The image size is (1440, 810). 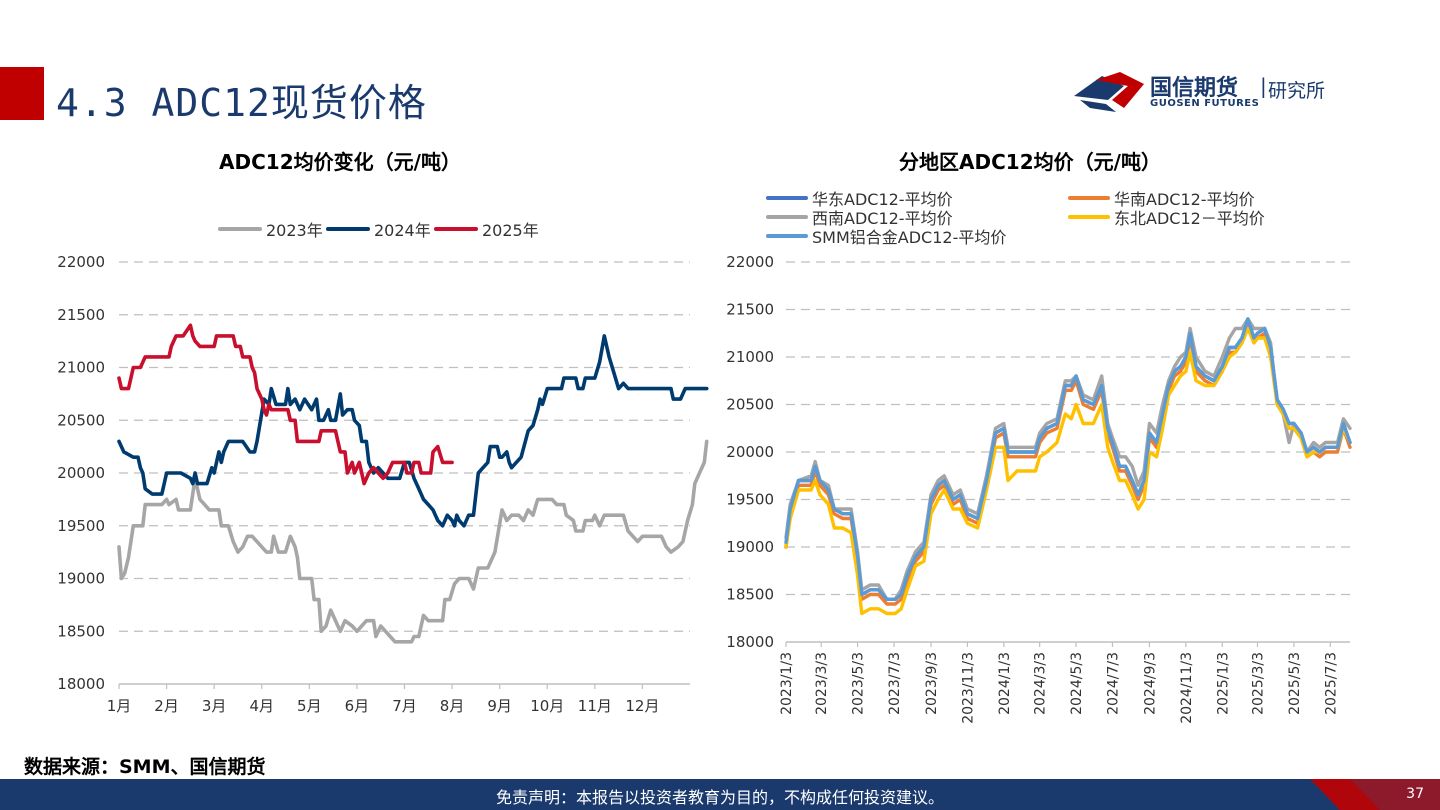 I want to click on left-y-tick-label: 18500, so click(x=81, y=631).